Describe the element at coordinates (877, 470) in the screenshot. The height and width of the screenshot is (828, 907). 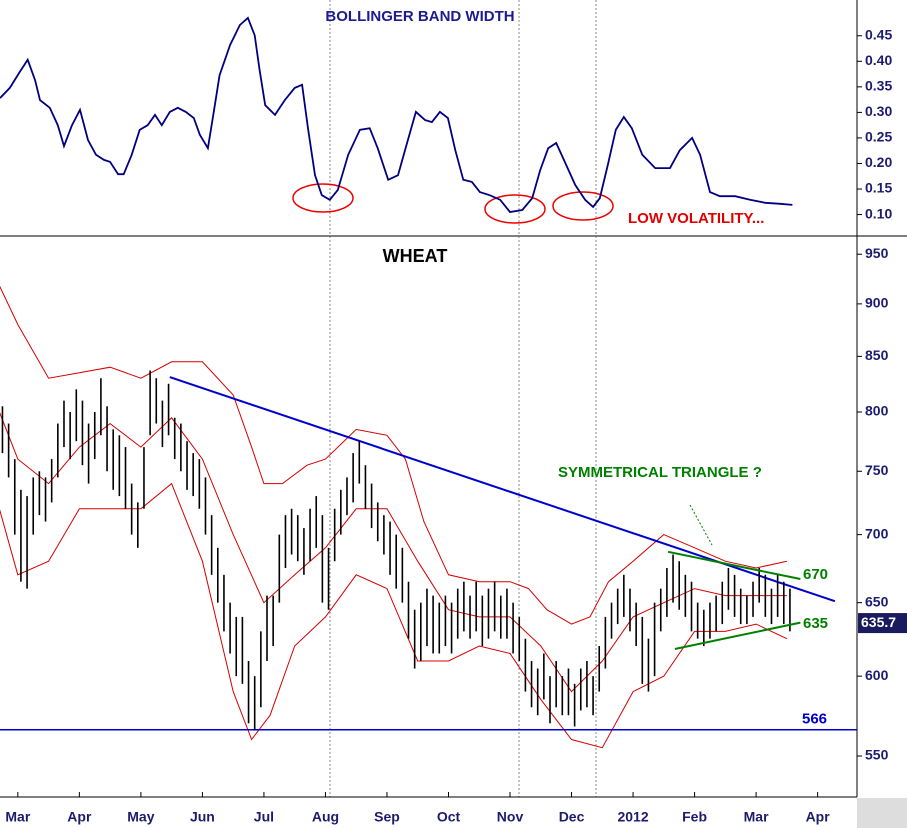
I see `y-tick-label: 750` at that location.